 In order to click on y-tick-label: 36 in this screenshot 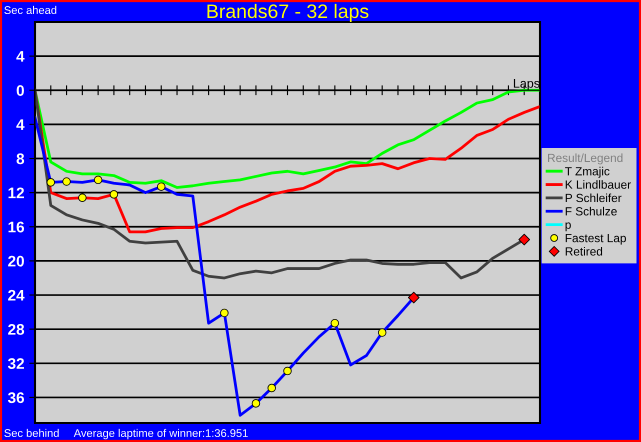, I will do `click(16, 398)`.